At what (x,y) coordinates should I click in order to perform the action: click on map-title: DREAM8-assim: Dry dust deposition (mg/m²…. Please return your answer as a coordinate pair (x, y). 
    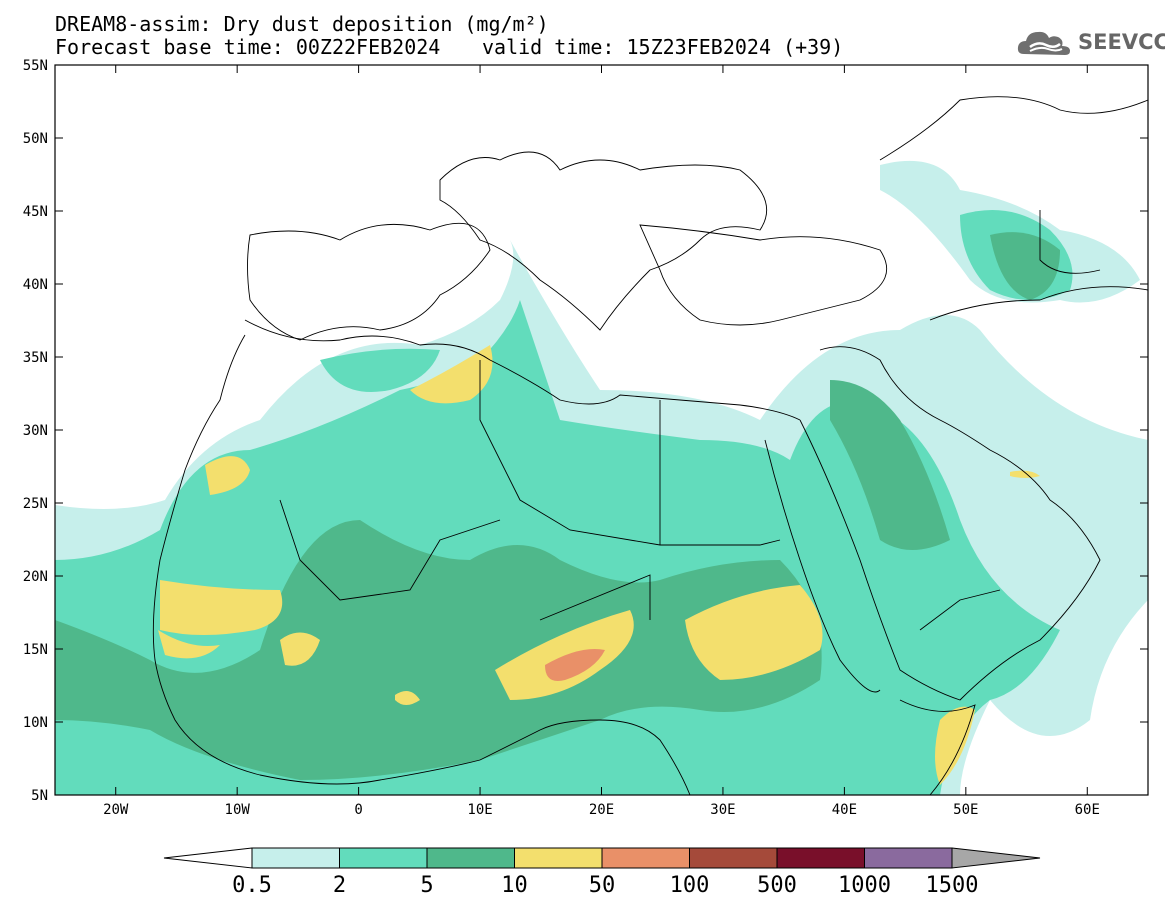
    Looking at the image, I should click on (302, 24).